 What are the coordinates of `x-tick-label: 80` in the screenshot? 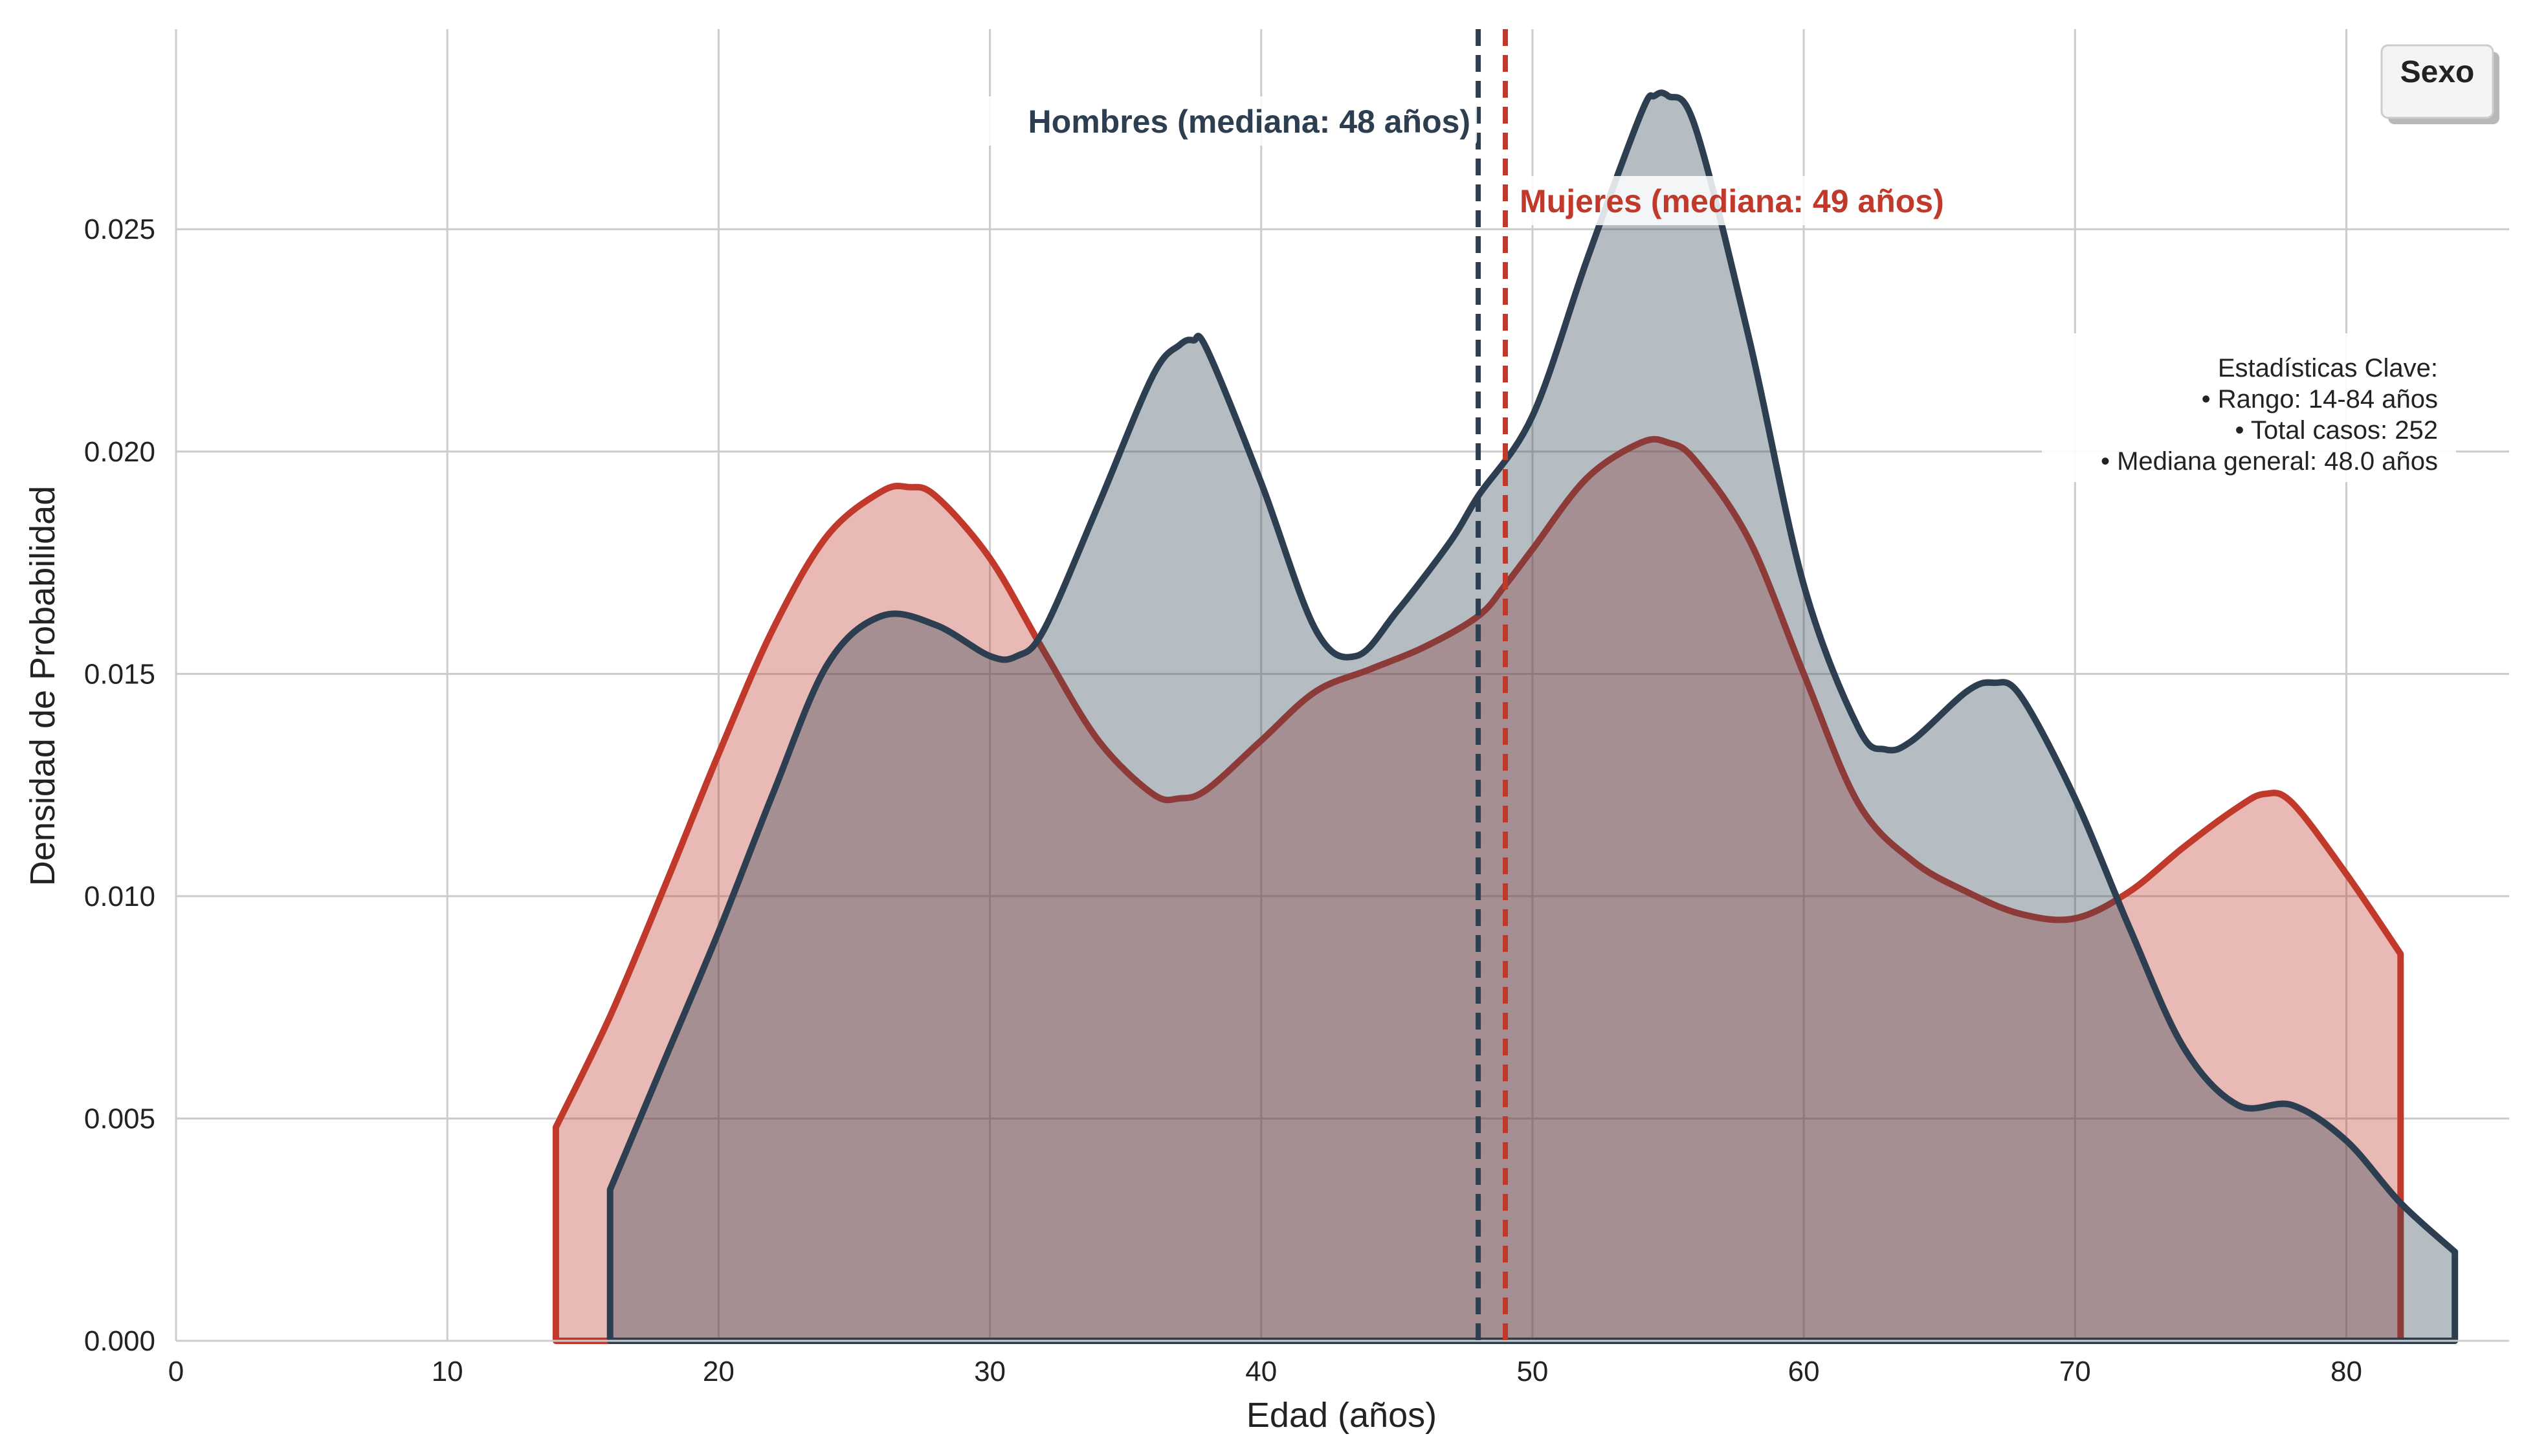 It's located at (2346, 1371).